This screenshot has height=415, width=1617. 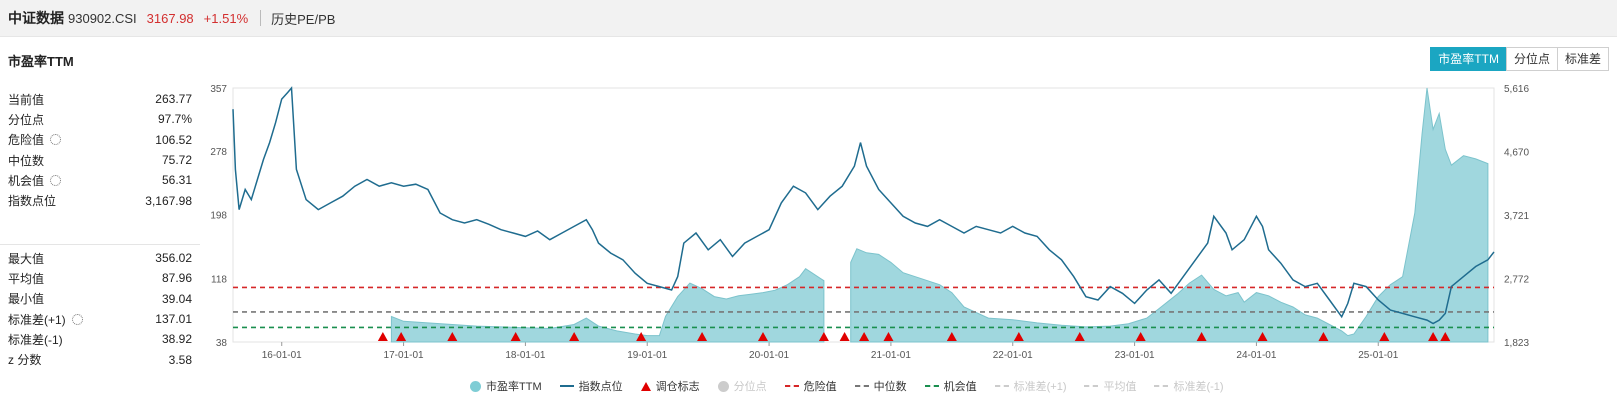 I want to click on legend-item-pe: 市盈率TTM, so click(x=506, y=386).